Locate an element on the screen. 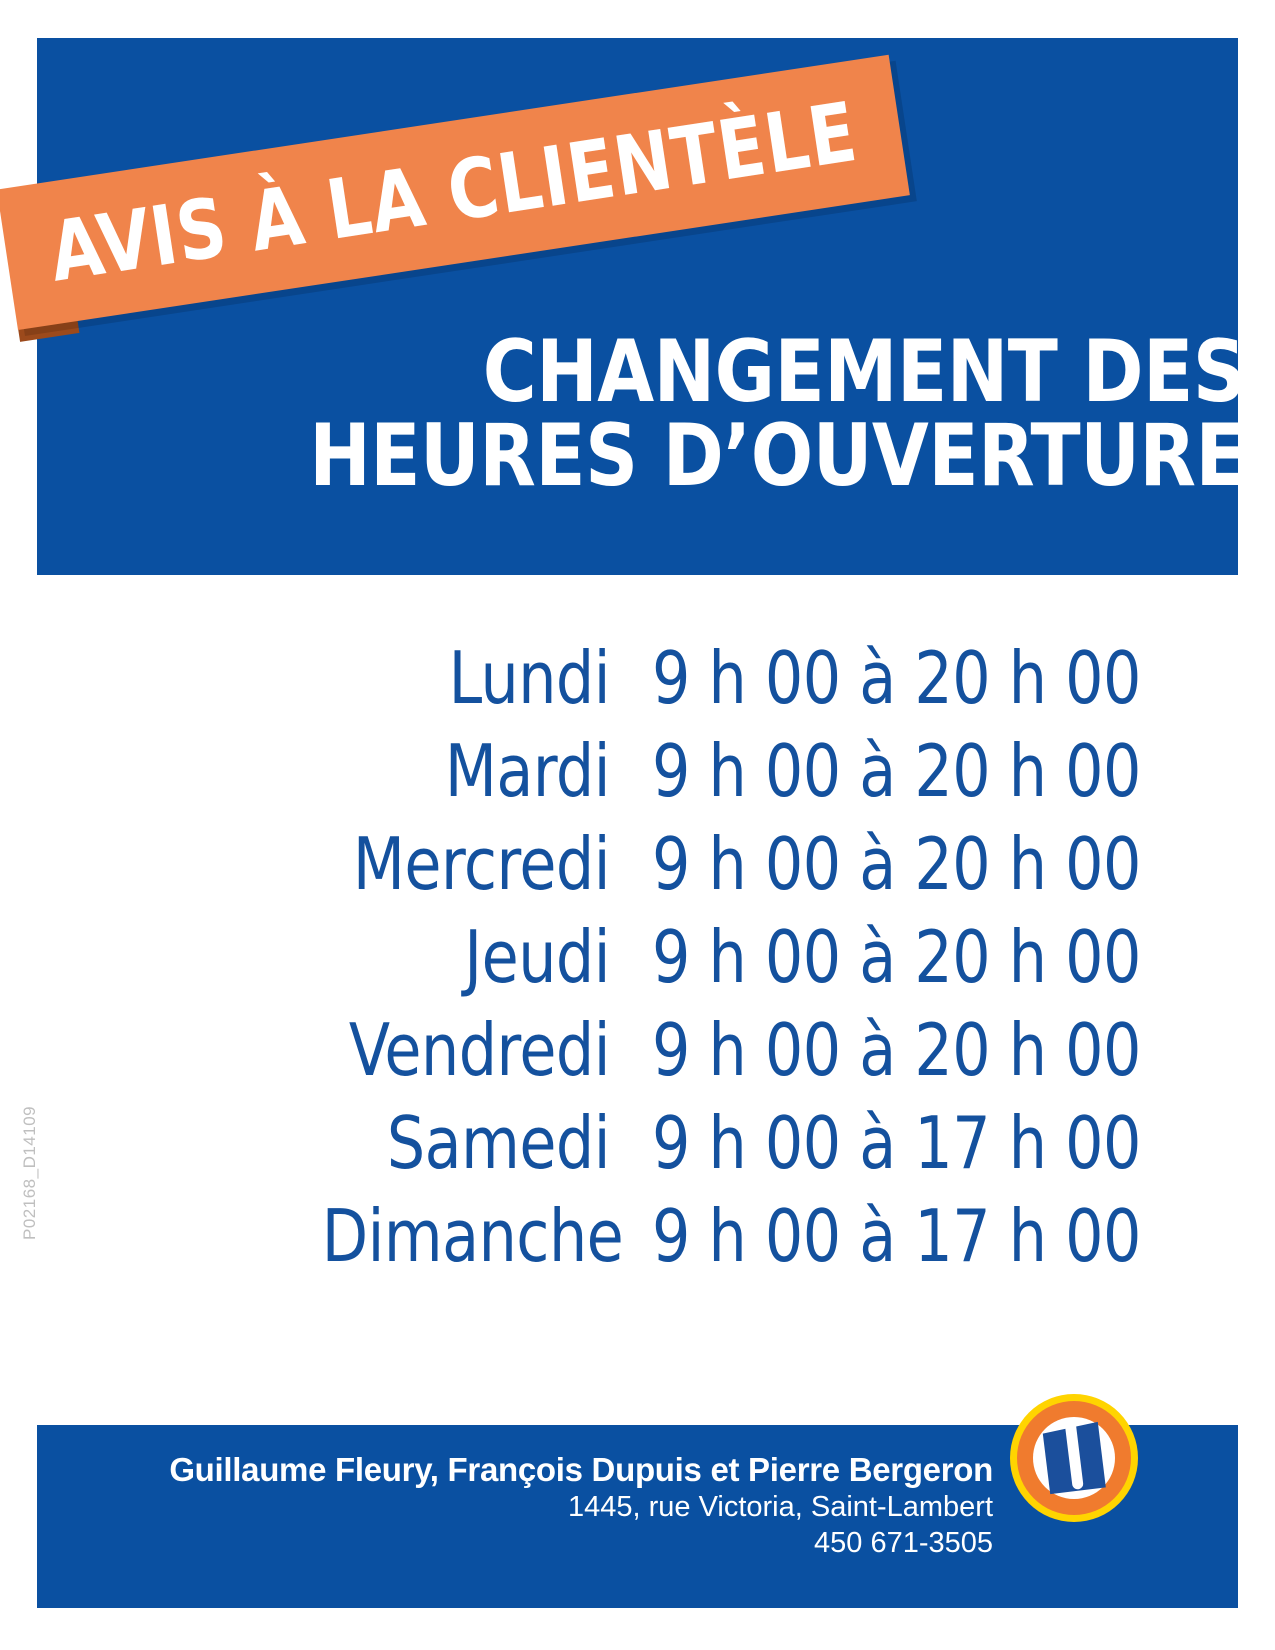 This screenshot has width=1275, height=1650. schedule-day: Mardi is located at coordinates (527, 771).